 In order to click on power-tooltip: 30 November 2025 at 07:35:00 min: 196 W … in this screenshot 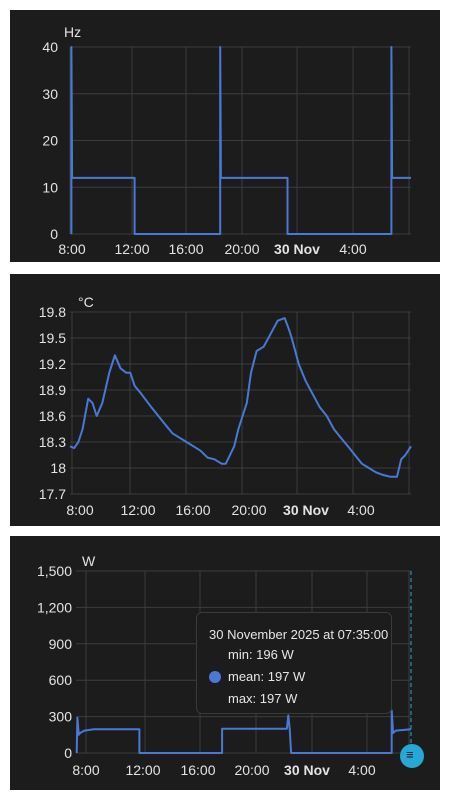, I will do `click(294, 663)`.